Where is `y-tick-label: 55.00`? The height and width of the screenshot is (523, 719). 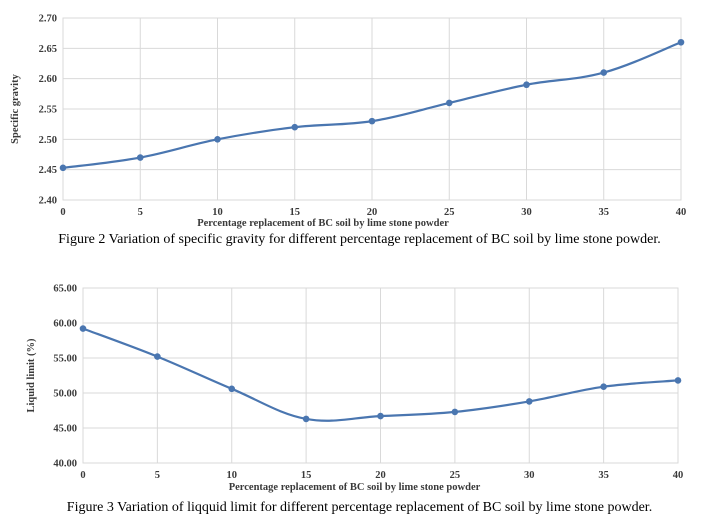
y-tick-label: 55.00 is located at coordinates (65, 359).